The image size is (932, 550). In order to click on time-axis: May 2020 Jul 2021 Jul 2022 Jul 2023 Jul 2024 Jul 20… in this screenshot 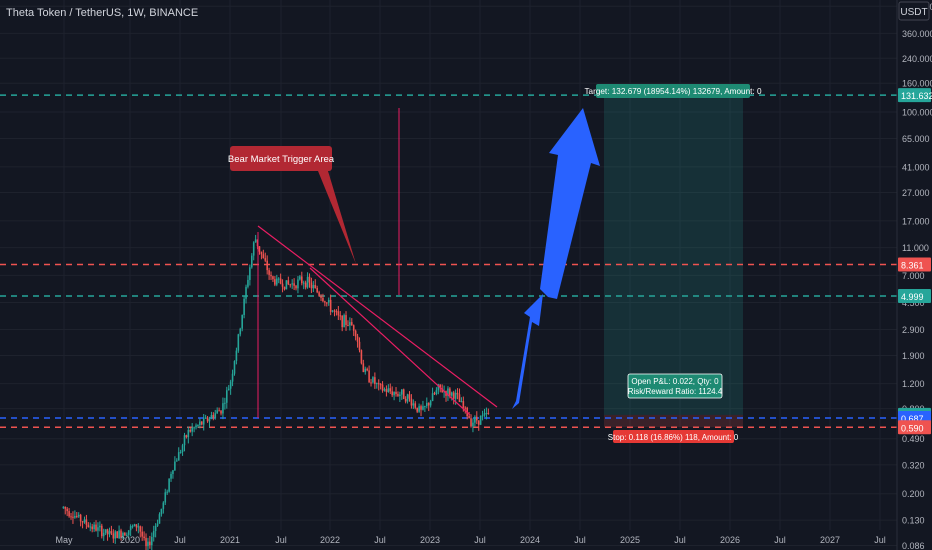, I will do `click(470, 540)`.